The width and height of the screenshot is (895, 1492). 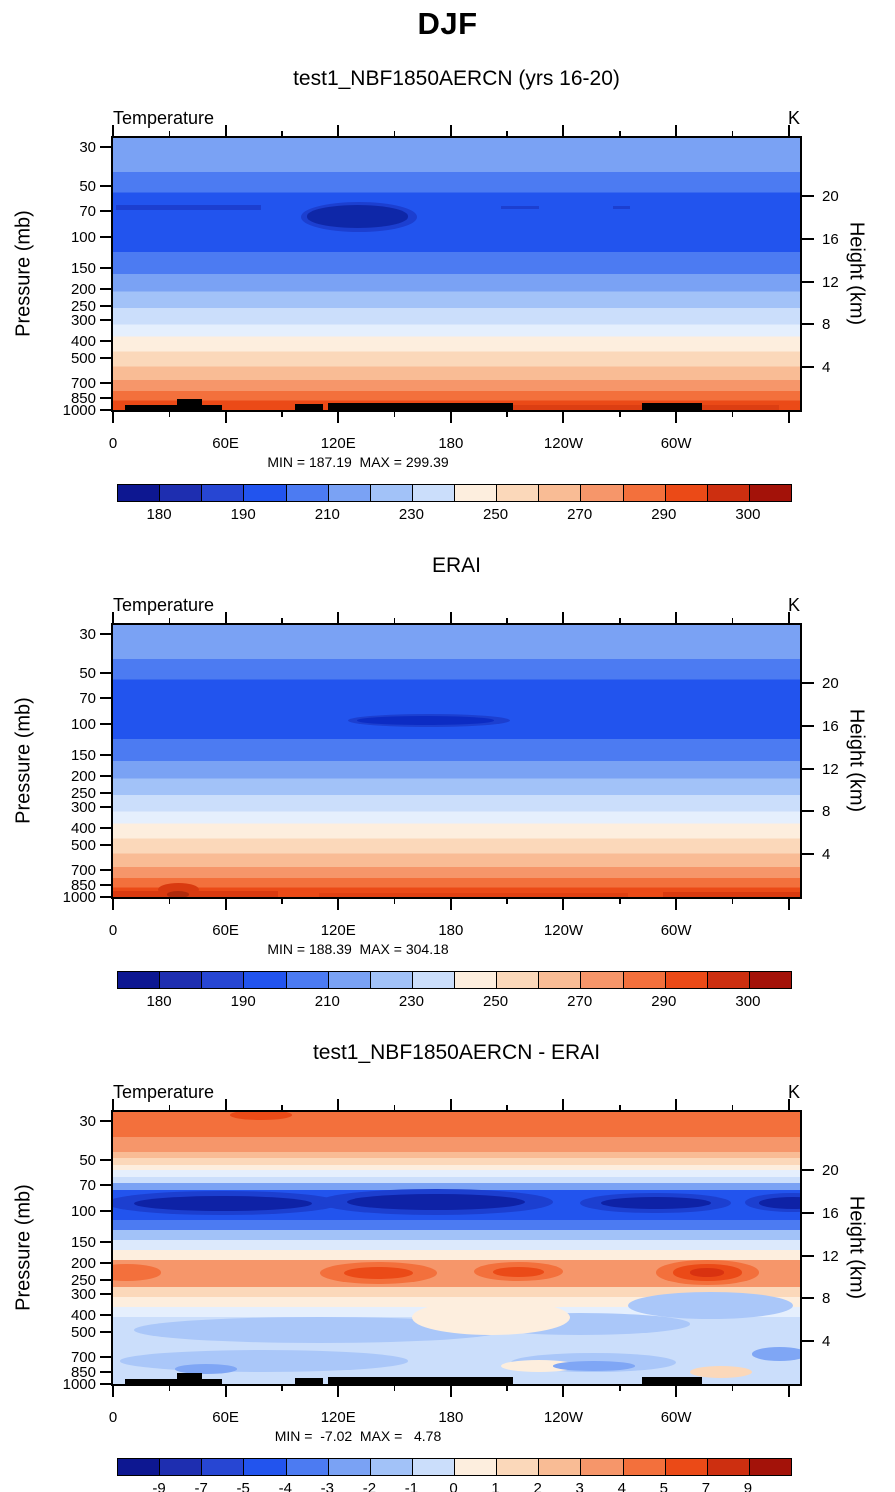 What do you see at coordinates (83, 359) in the screenshot?
I see `pressure-tick-label: 500` at bounding box center [83, 359].